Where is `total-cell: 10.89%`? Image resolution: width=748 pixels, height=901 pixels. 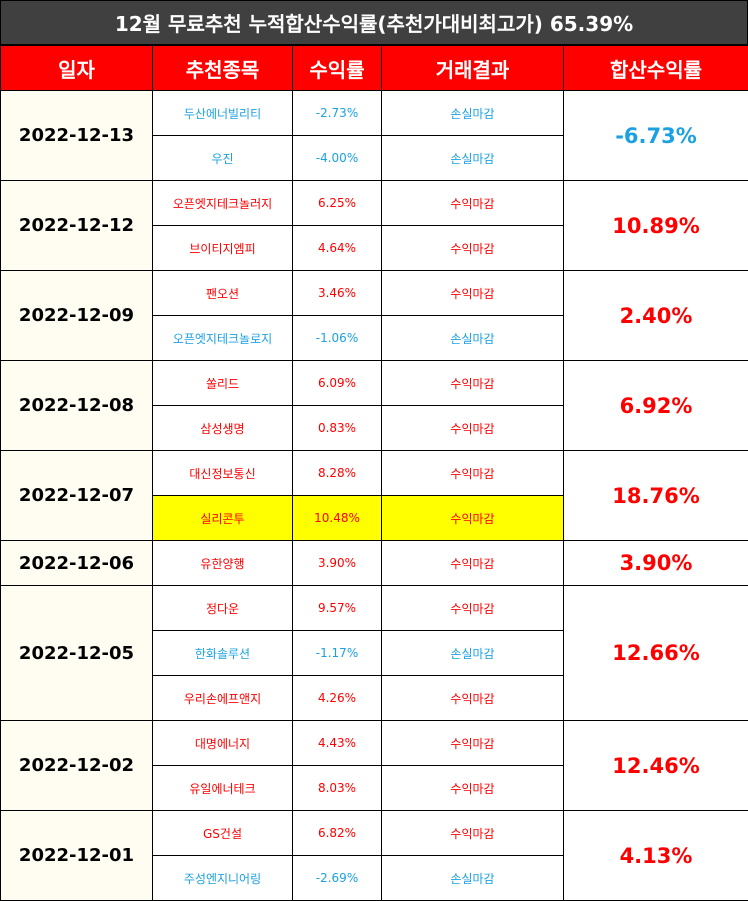 total-cell: 10.89% is located at coordinates (655, 225).